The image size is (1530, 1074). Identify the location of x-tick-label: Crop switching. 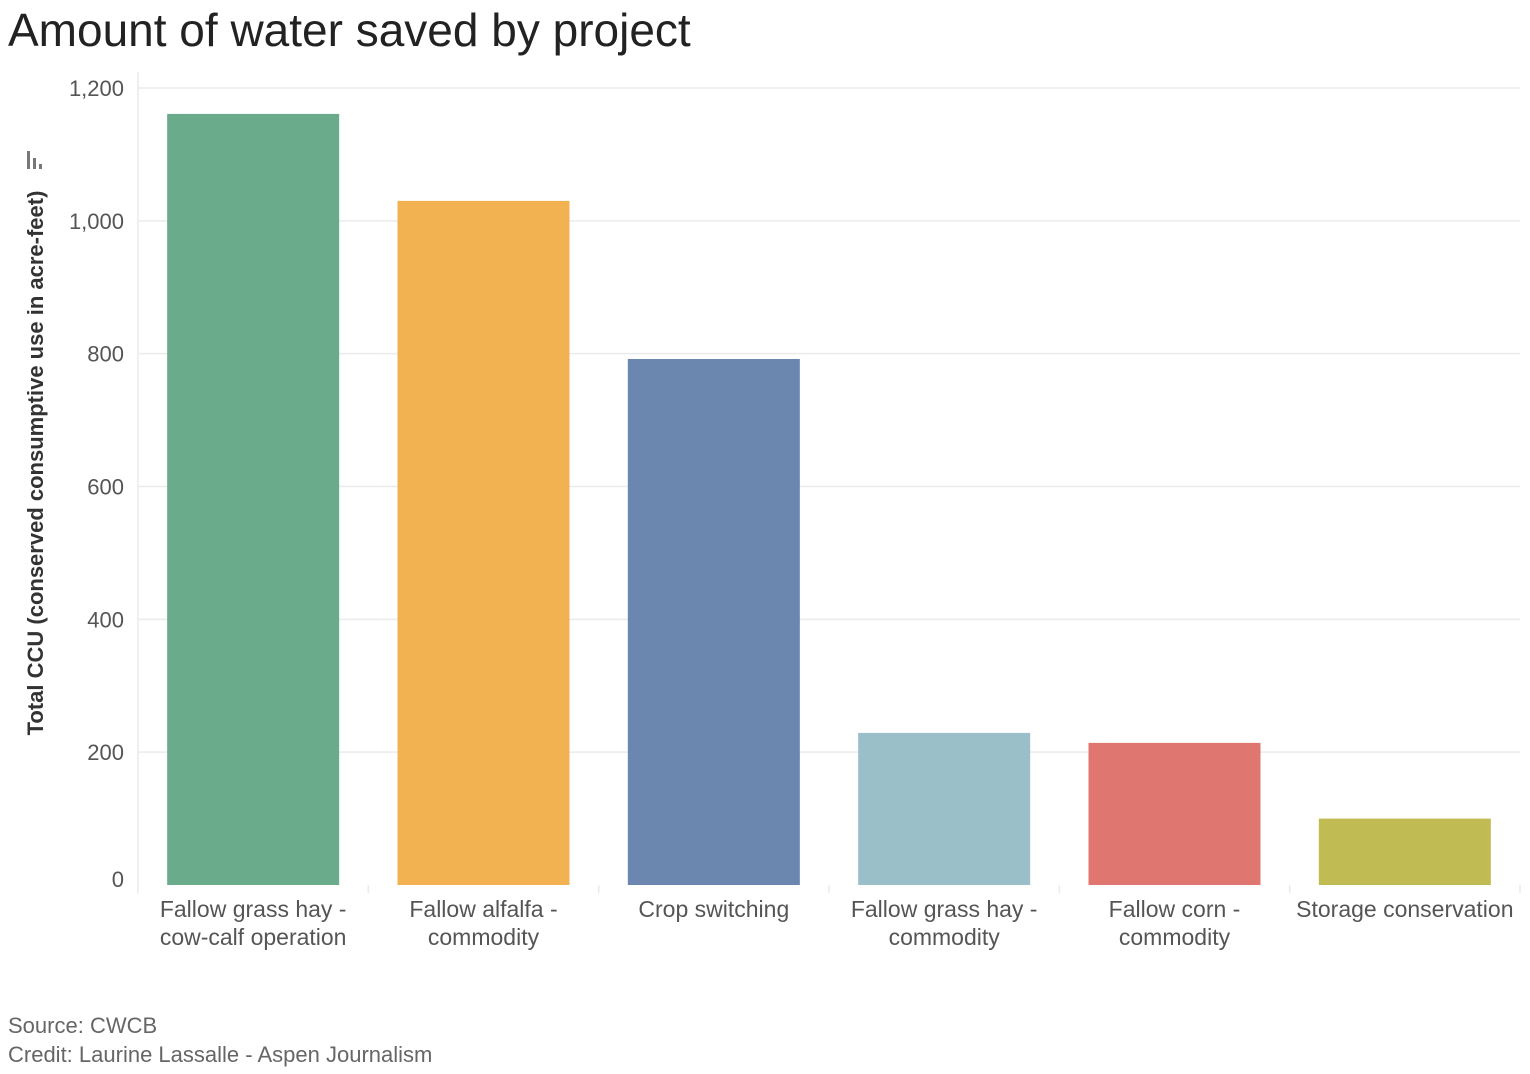
(713, 909).